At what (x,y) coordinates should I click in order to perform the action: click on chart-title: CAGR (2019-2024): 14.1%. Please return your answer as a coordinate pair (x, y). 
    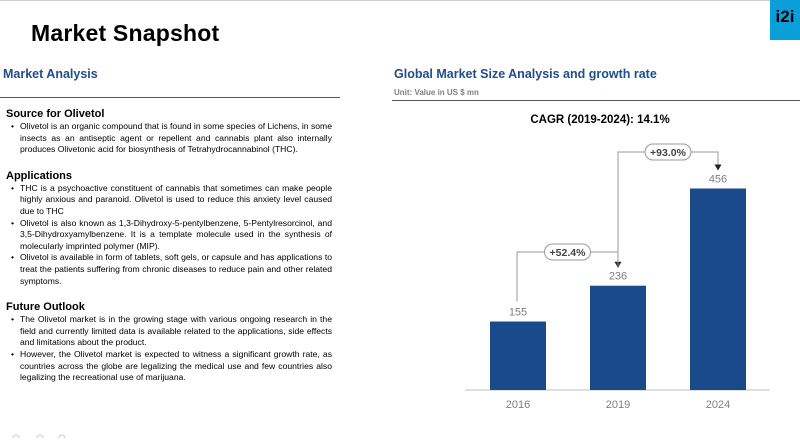
    Looking at the image, I should click on (599, 120).